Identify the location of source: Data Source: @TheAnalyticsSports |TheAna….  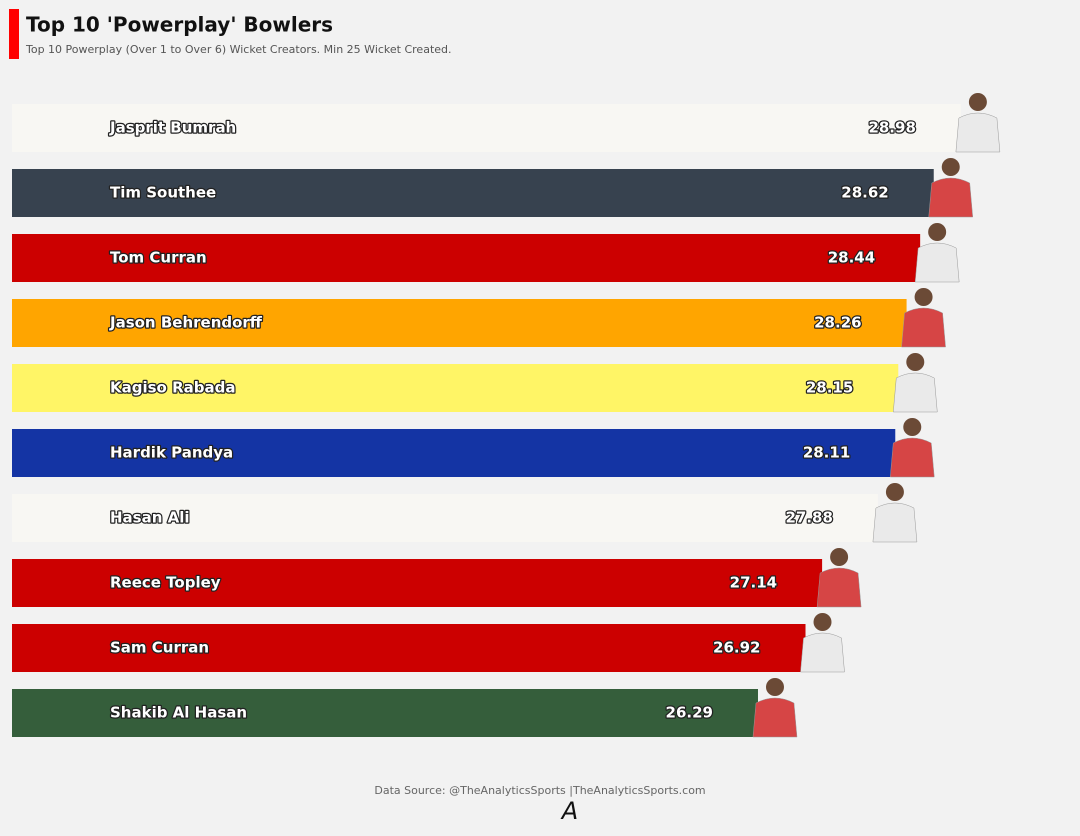
(539, 790).